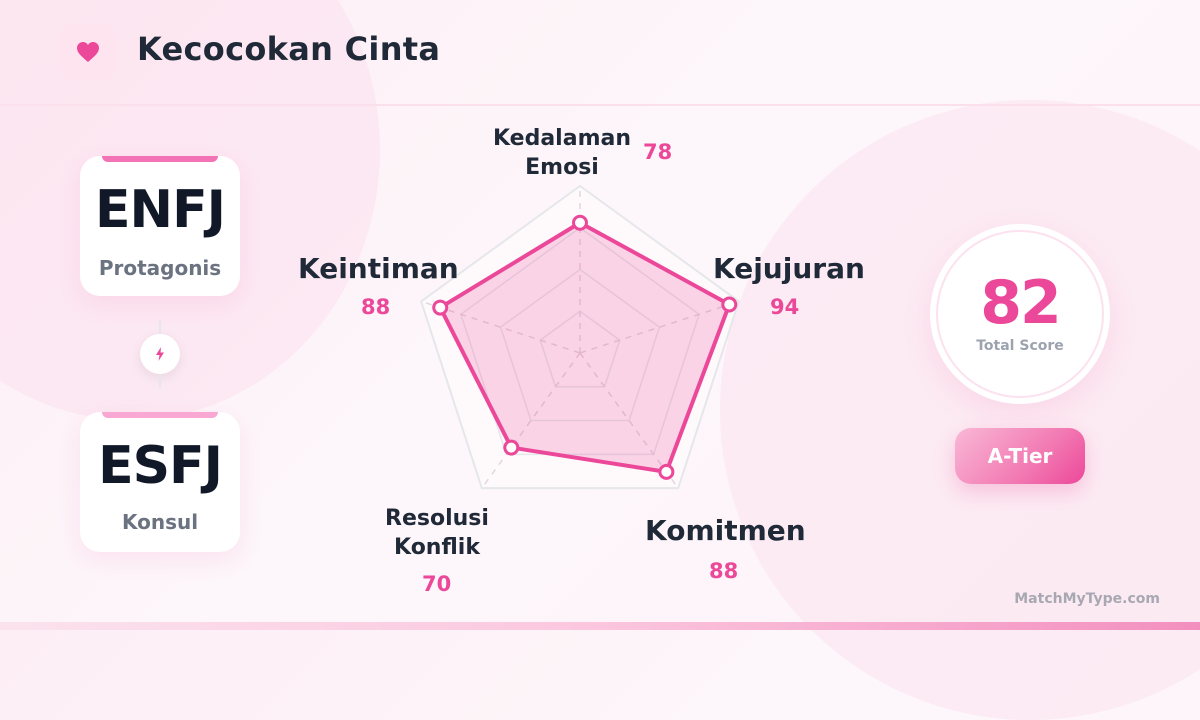 This screenshot has width=1200, height=720. I want to click on radar-series-area, so click(585, 347).